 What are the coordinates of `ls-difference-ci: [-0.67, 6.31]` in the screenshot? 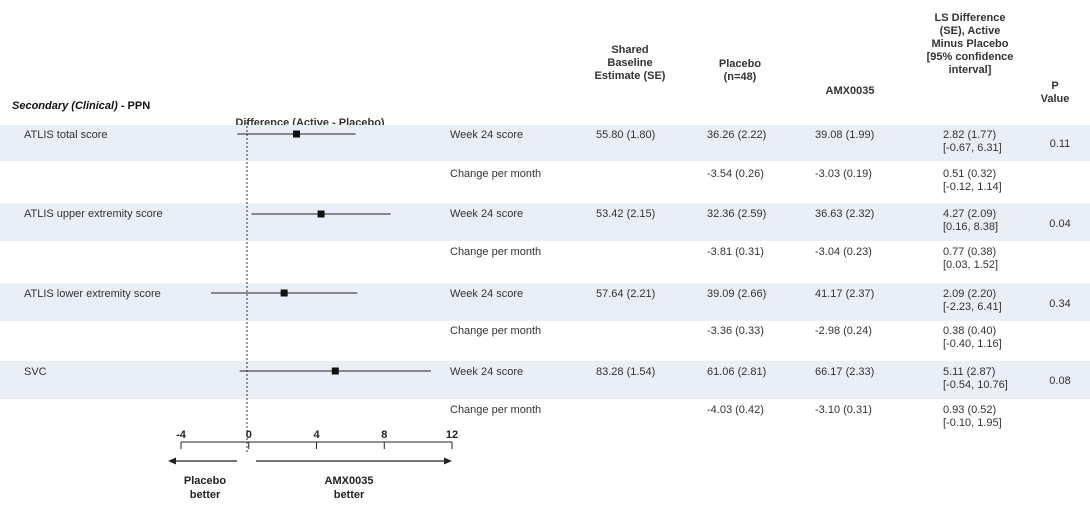 It's located at (972, 148).